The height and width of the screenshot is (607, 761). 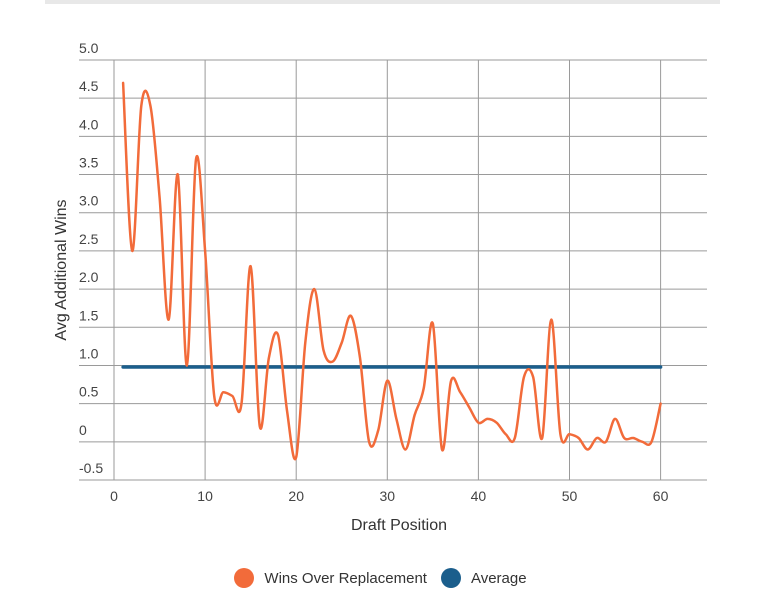 What do you see at coordinates (399, 525) in the screenshot?
I see `x-axis-title: Draft Position` at bounding box center [399, 525].